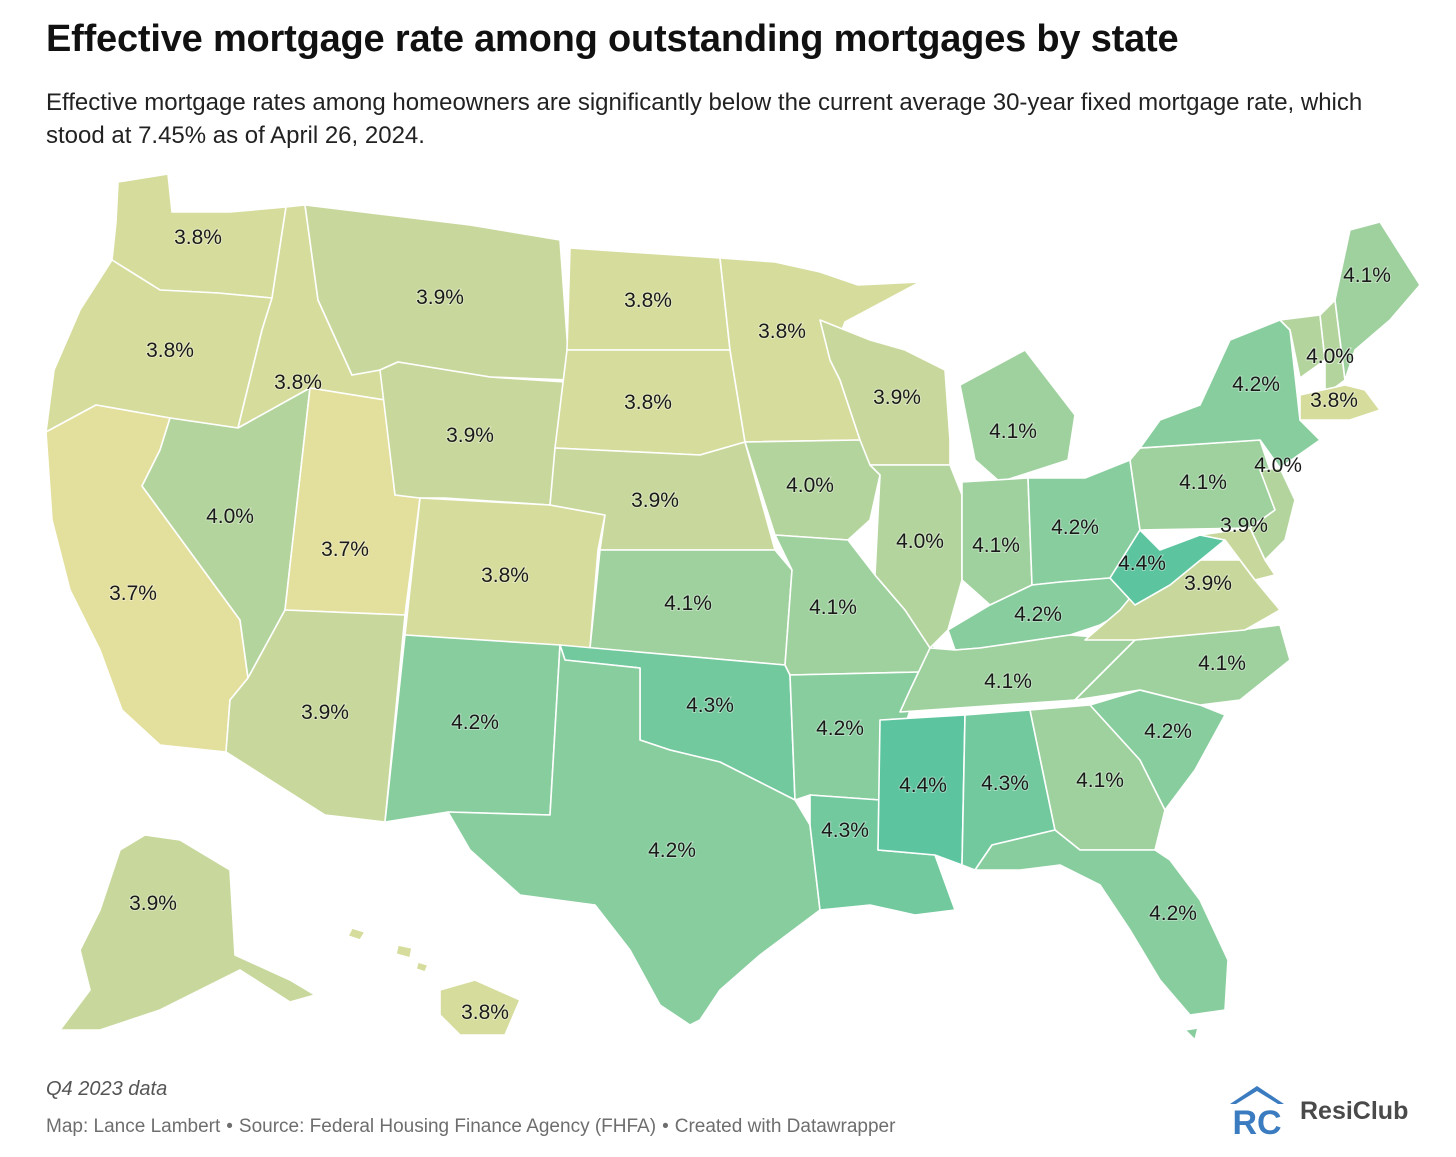 The width and height of the screenshot is (1456, 1157). What do you see at coordinates (153, 903) in the screenshot?
I see `state-label-ak: 3.9%` at bounding box center [153, 903].